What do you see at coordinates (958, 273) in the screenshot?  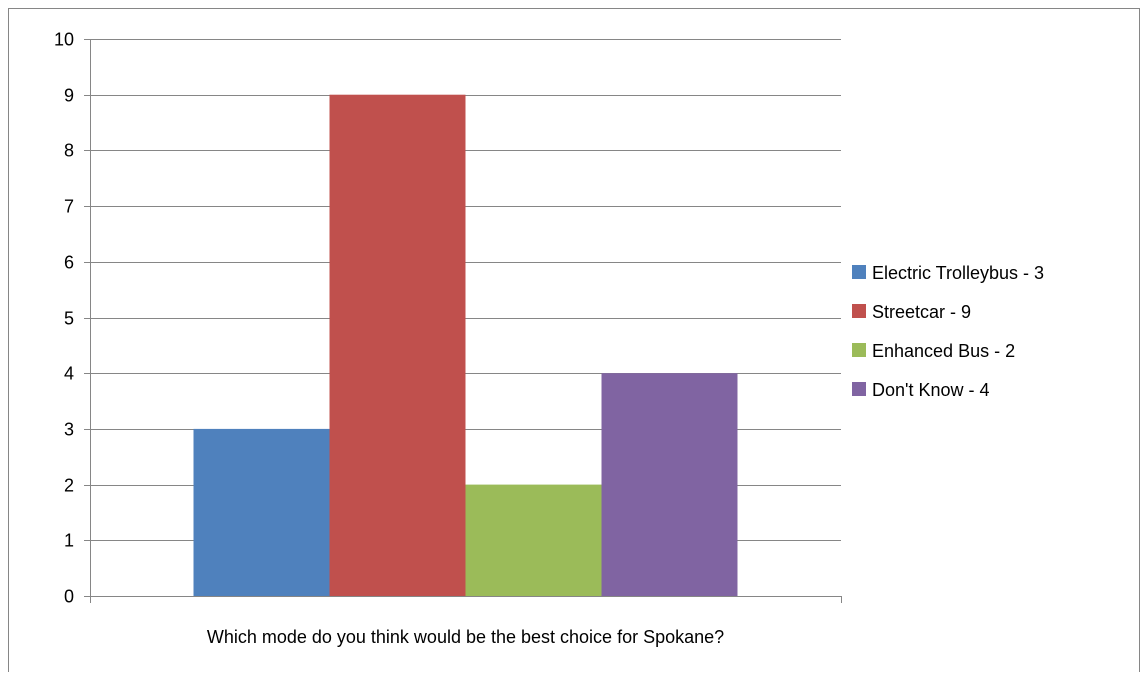 I see `legend-label: Electric Trolleybus - 3` at bounding box center [958, 273].